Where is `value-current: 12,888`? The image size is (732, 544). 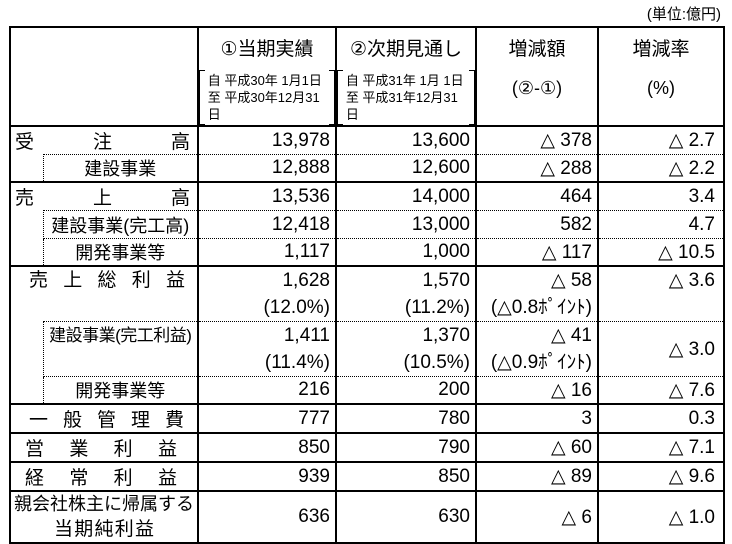
value-current: 12,888 is located at coordinates (266, 168).